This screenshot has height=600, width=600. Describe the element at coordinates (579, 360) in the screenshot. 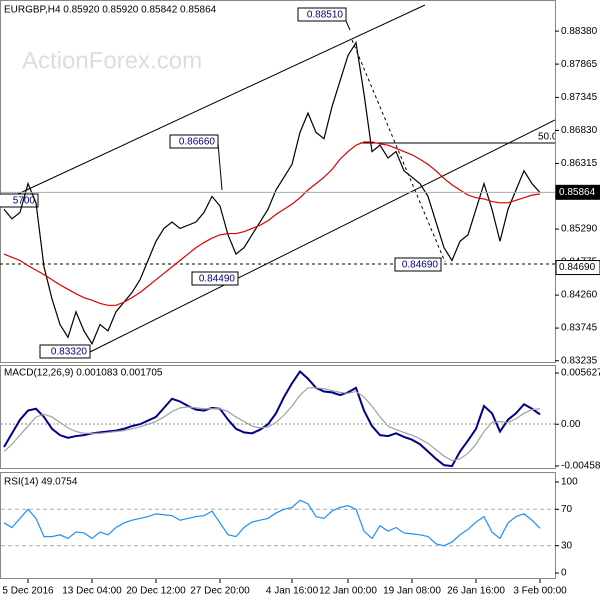

I see `y-tick-label: 0.83235` at that location.